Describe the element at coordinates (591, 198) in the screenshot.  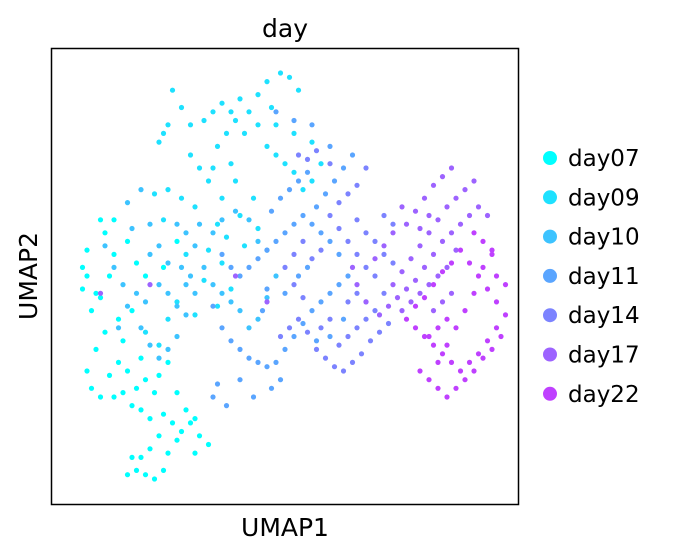
I see `legend-item-day09: day09` at that location.